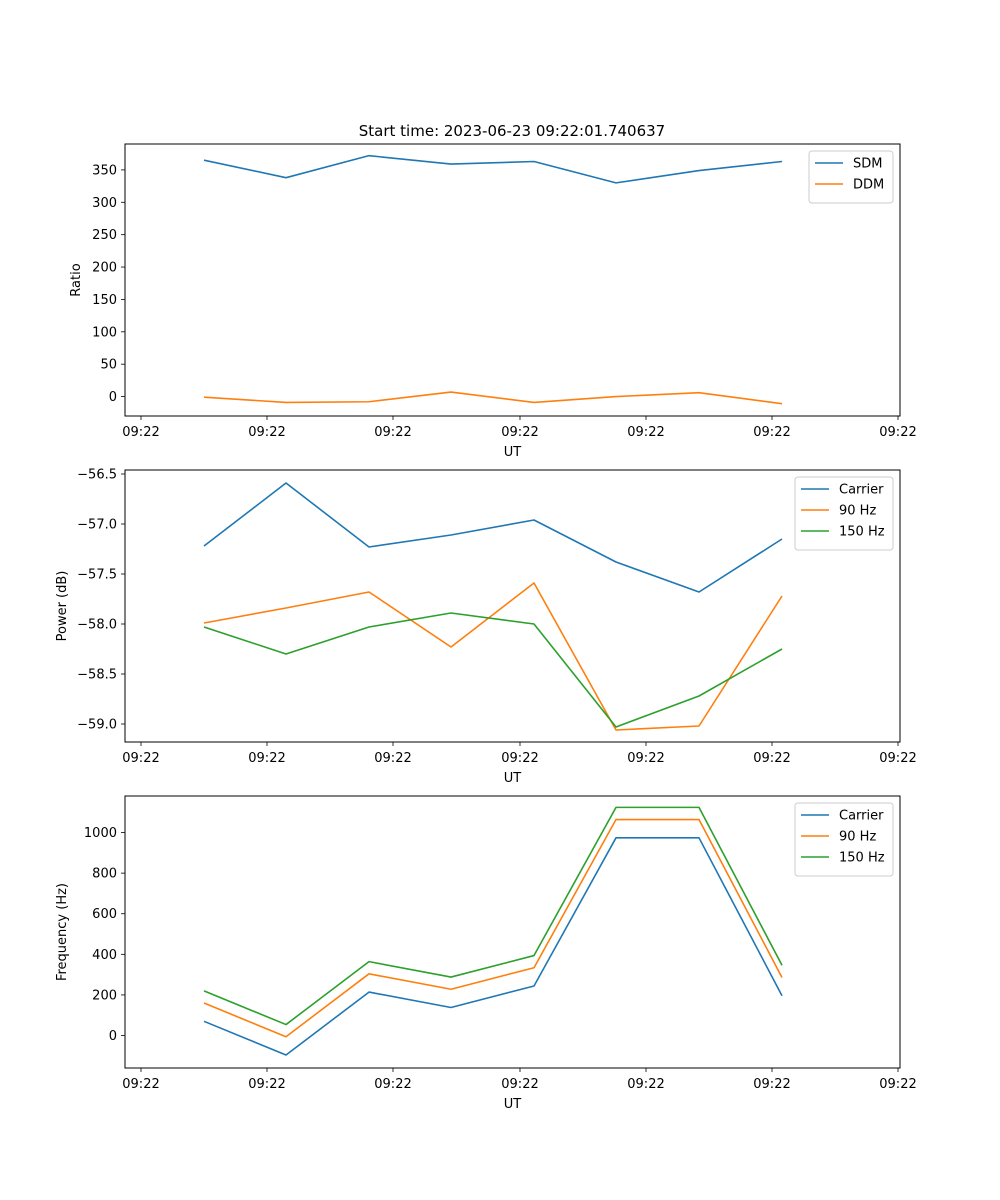 This screenshot has height=1200, width=1000. Describe the element at coordinates (104, 300) in the screenshot. I see `y-tick-label: 150` at that location.